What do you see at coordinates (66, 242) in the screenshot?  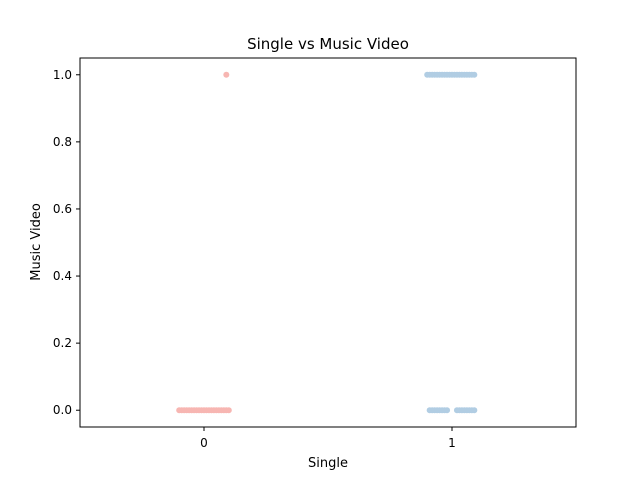 I see `y-axis: 0.0 0.2 0.4 0.6 0.8 1.0` at bounding box center [66, 242].